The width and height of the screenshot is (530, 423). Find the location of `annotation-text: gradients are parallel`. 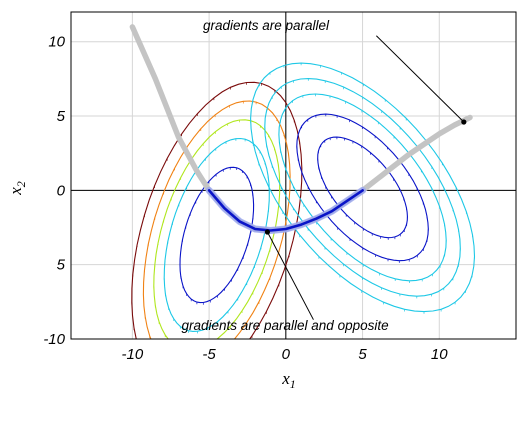

annotation-text: gradients are parallel is located at coordinates (266, 25).